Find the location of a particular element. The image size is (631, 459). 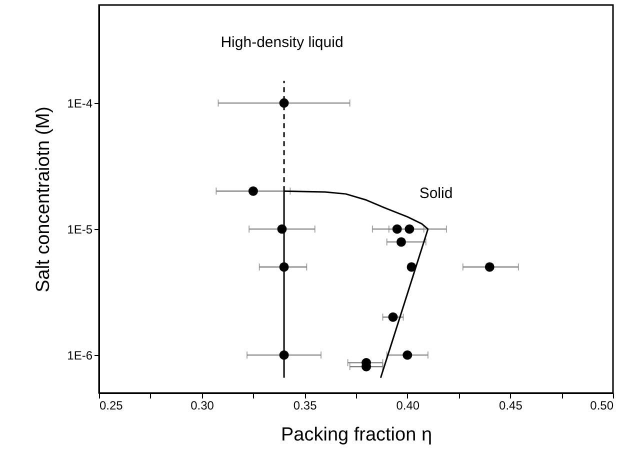

x-tick-label: 0.50 is located at coordinates (602, 405).